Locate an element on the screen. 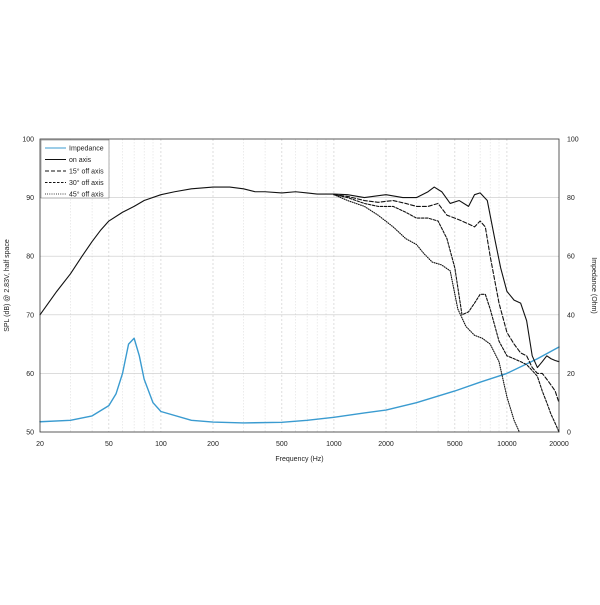 The image size is (600, 605). x-tick-label: 2000 is located at coordinates (386, 444).